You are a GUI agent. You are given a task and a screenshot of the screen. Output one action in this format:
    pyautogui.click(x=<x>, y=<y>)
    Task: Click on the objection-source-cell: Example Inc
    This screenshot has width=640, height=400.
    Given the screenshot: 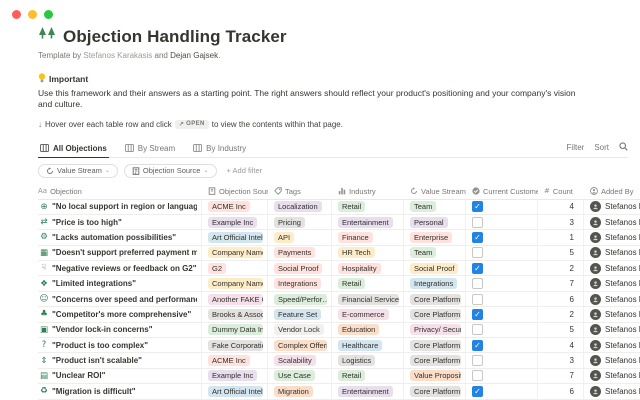 What is the action you would take?
    pyautogui.click(x=235, y=222)
    